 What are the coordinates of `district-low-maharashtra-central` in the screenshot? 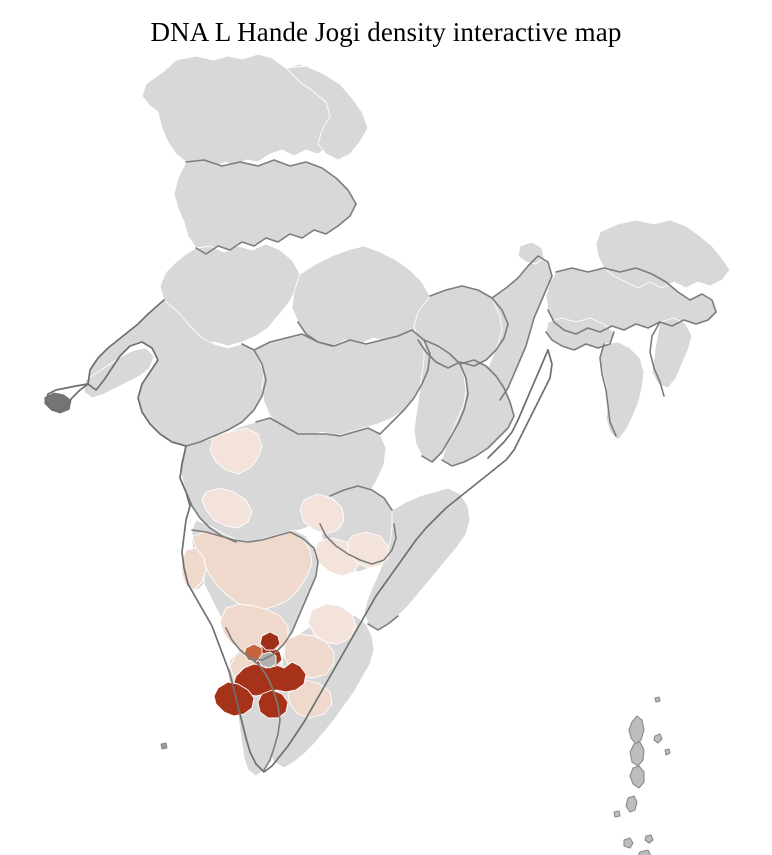 It's located at (227, 508).